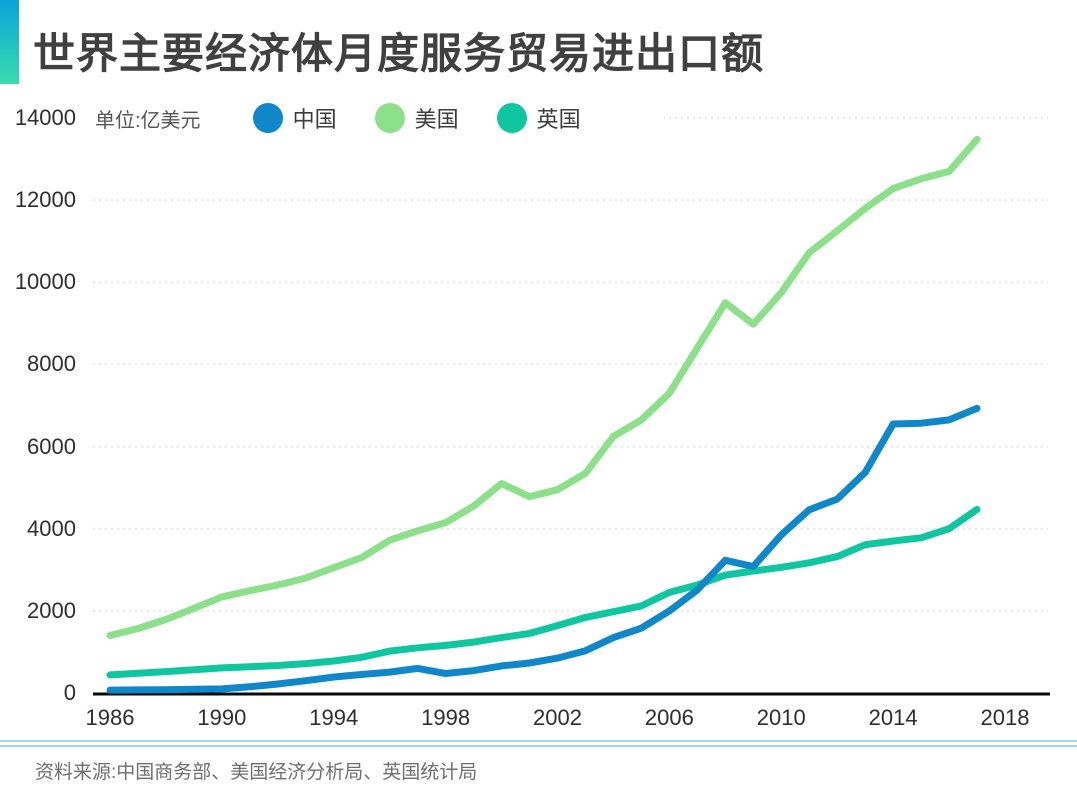  Describe the element at coordinates (45, 282) in the screenshot. I see `y-tick-label: 10000` at that location.